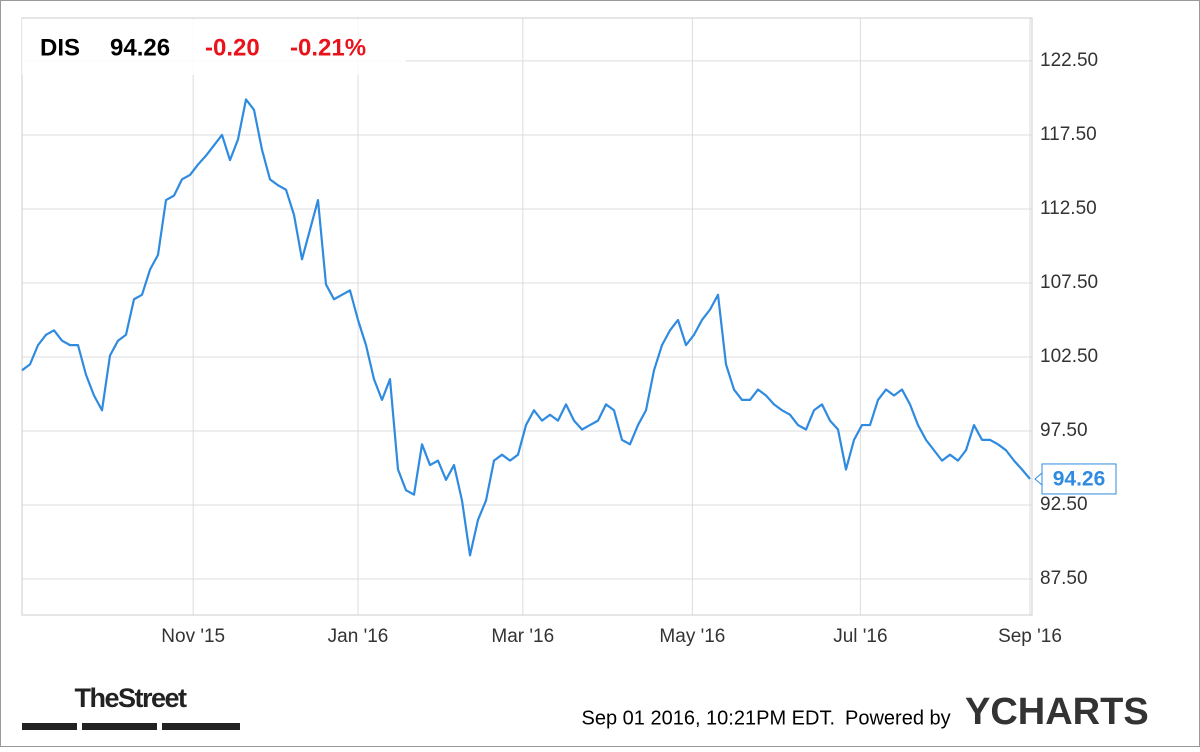  What do you see at coordinates (60, 47) in the screenshot?
I see `symbol: DIS` at bounding box center [60, 47].